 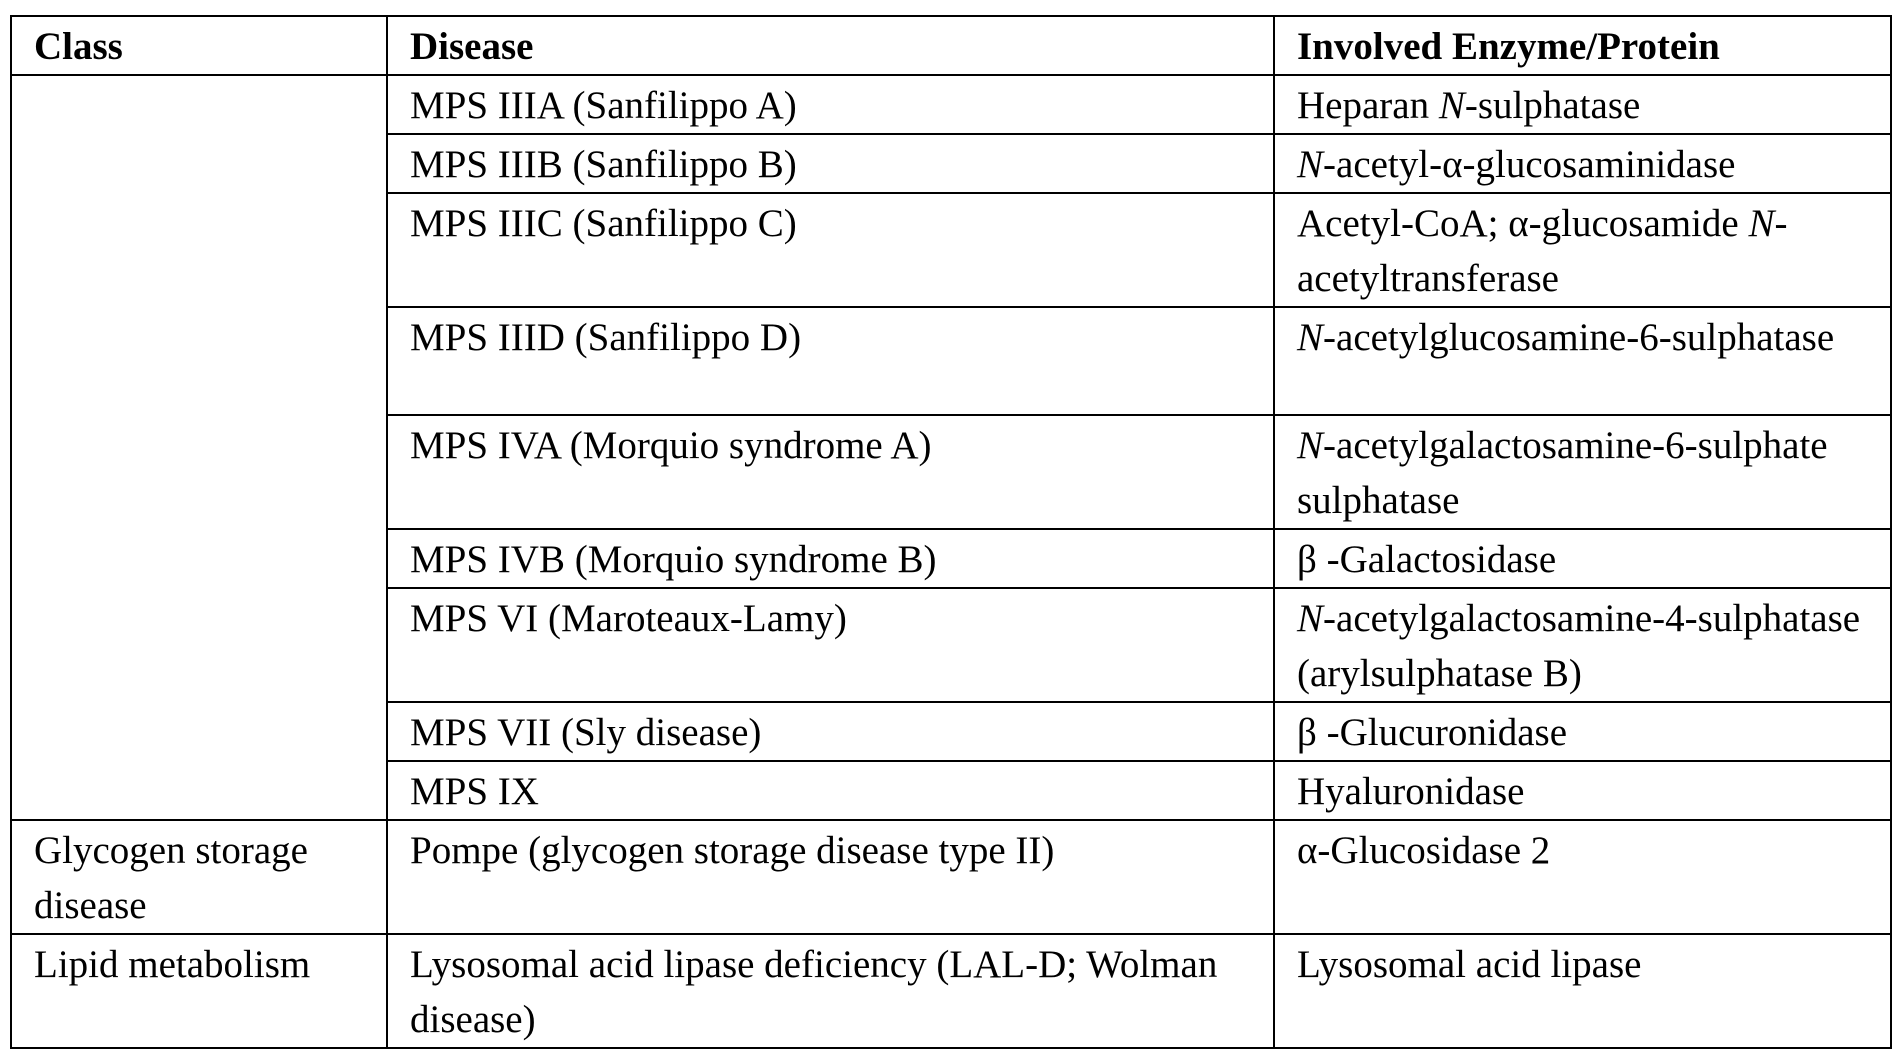 I want to click on enzyme-text: Lysosomal acid lipase, so click(x=1469, y=964).